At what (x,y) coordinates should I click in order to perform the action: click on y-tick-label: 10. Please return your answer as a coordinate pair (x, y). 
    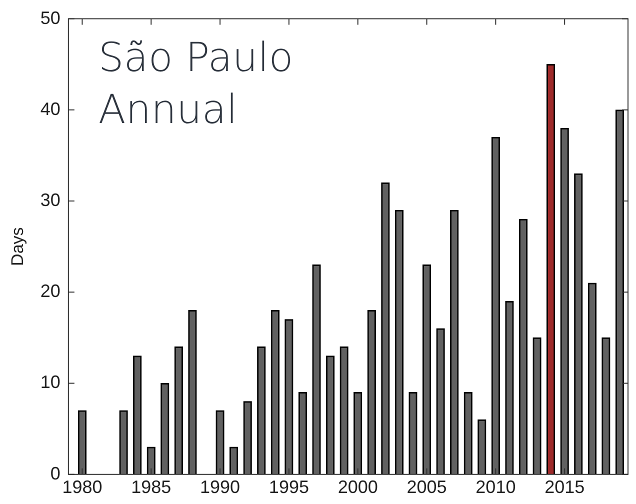
    Looking at the image, I should click on (50, 382).